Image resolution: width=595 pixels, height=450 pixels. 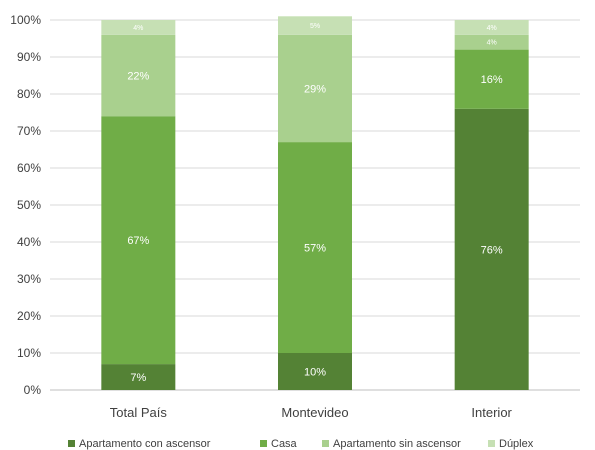 I want to click on data-label: 5%, so click(x=315, y=26).